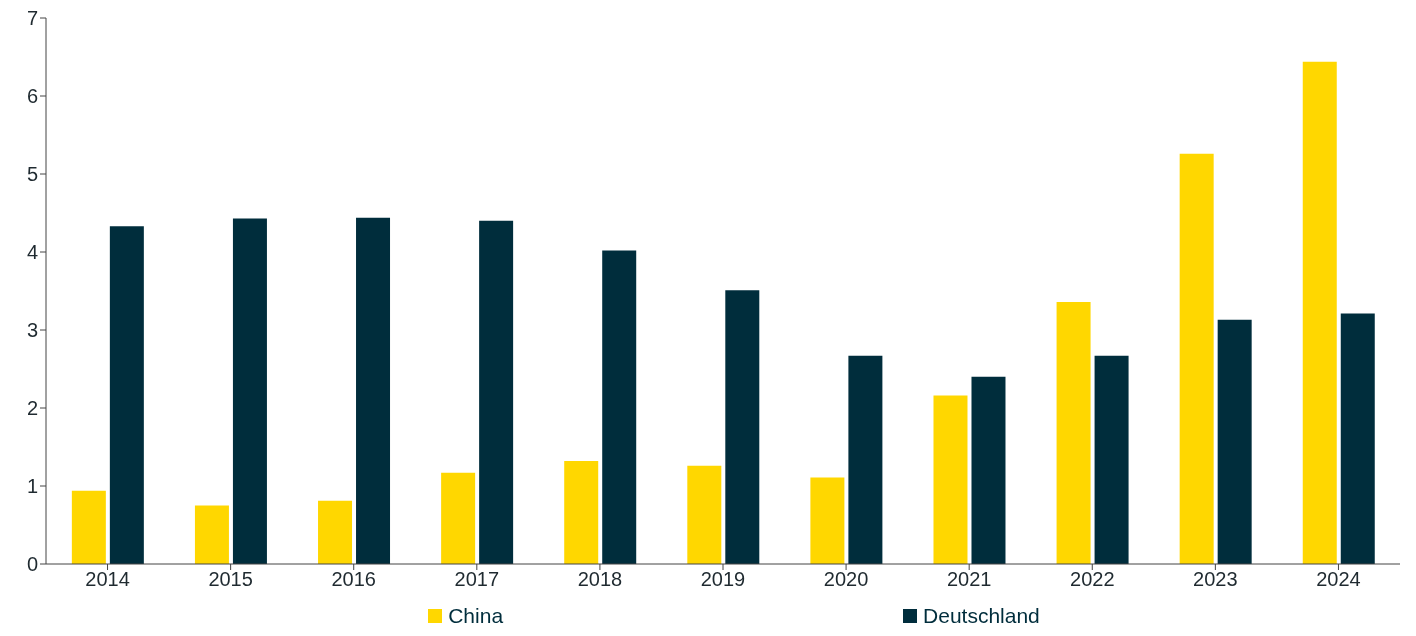 This screenshot has height=636, width=1416. Describe the element at coordinates (32, 486) in the screenshot. I see `y-tick-label: 1` at that location.